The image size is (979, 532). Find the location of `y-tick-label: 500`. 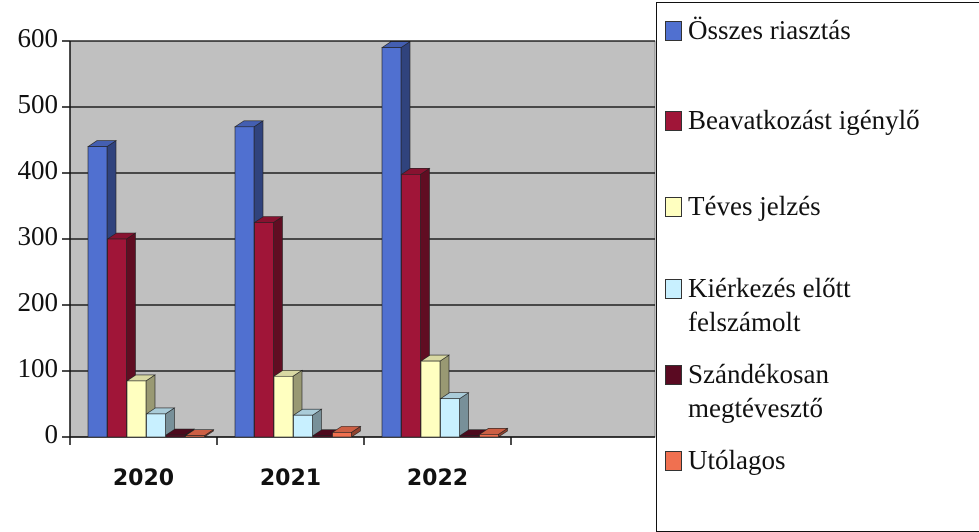

y-tick-label: 500 is located at coordinates (38, 104).